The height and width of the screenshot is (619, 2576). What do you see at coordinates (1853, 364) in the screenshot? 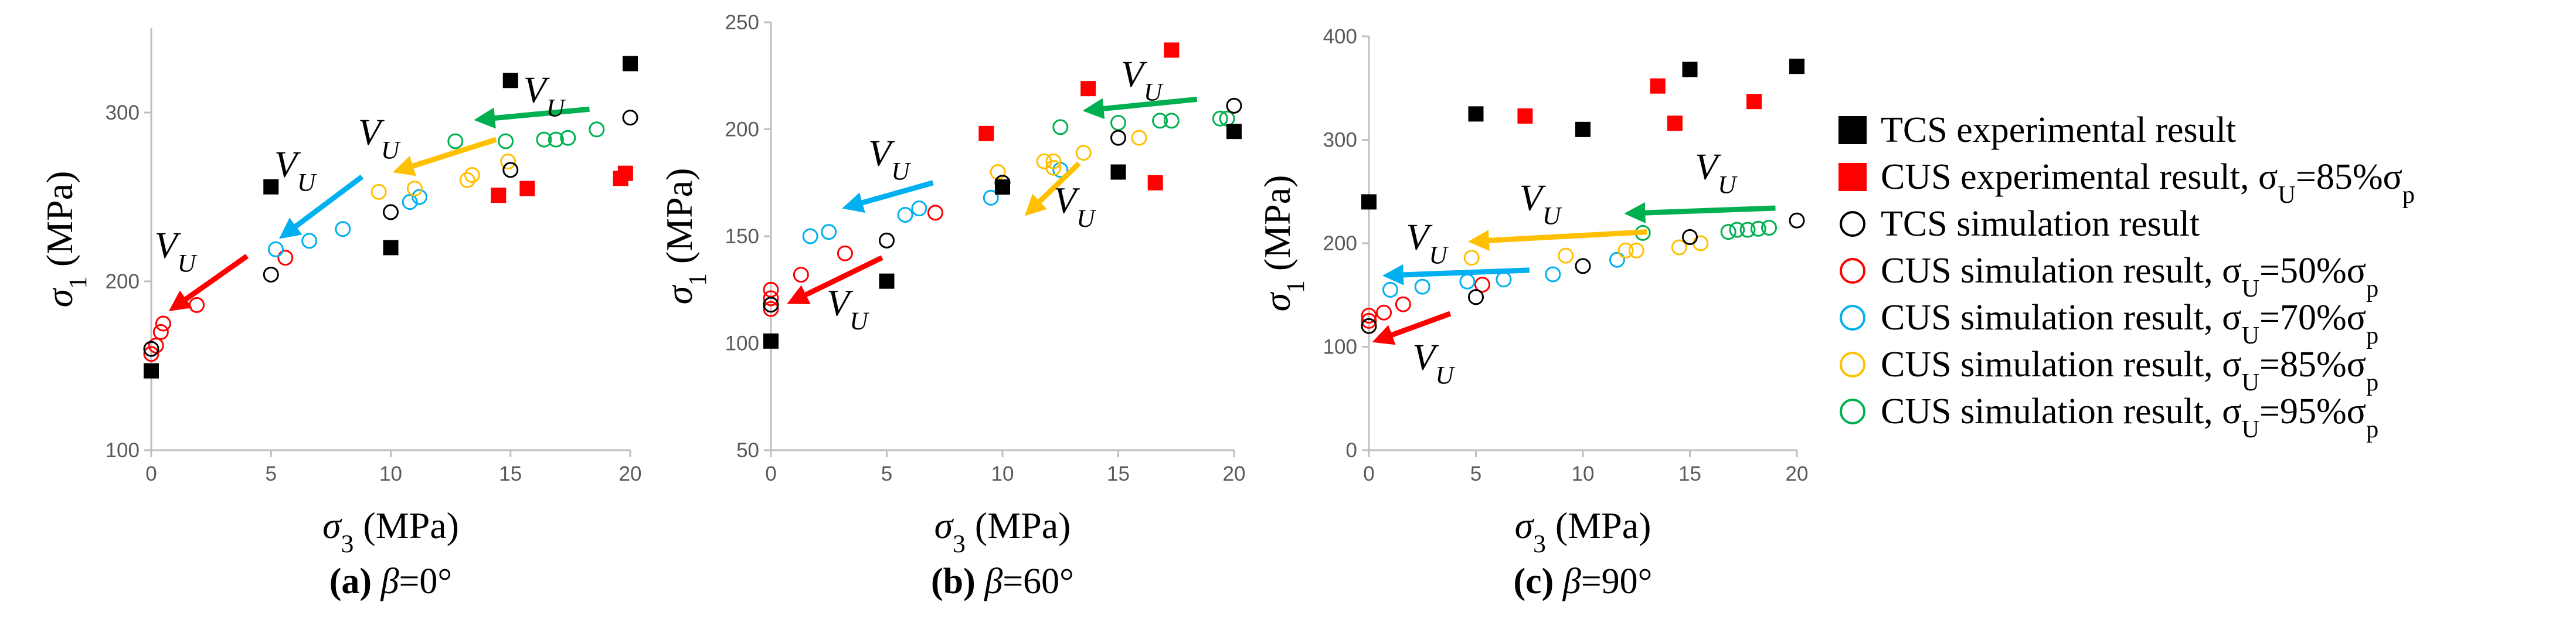
I see `legend-marker-cus85` at bounding box center [1853, 364].